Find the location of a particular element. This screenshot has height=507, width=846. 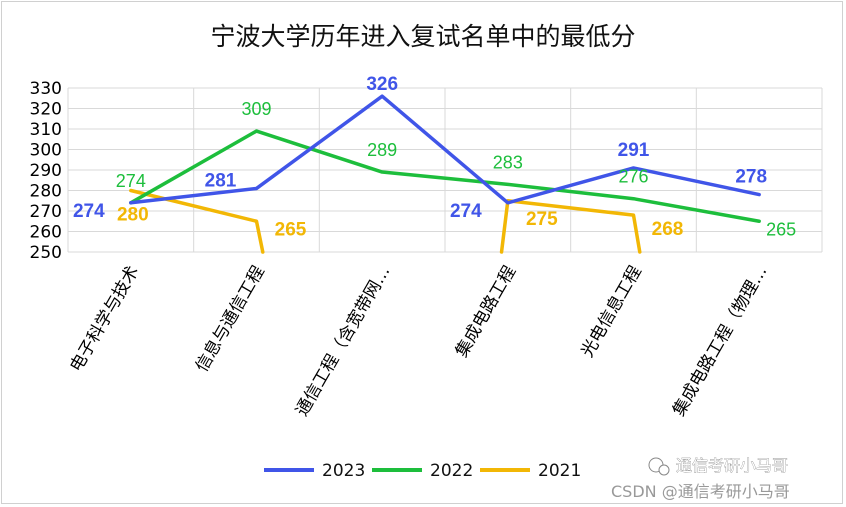

data-label-2023: 281 is located at coordinates (221, 180).